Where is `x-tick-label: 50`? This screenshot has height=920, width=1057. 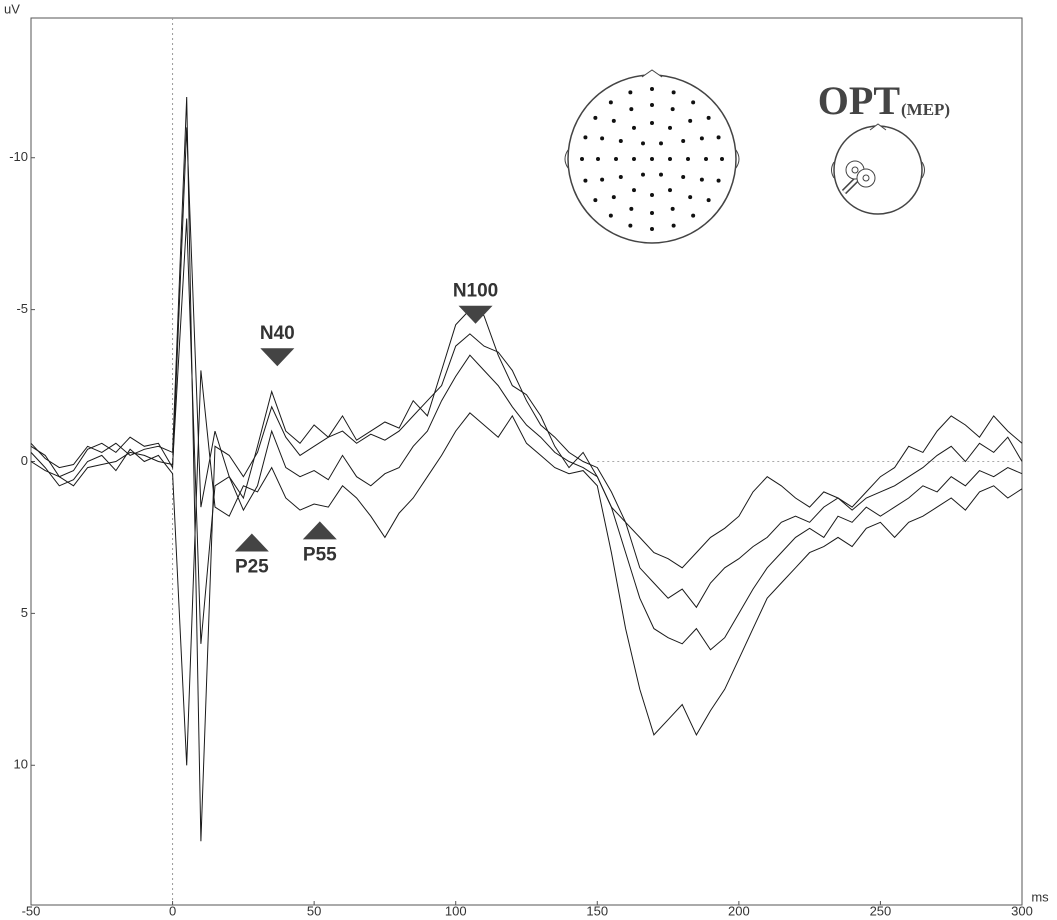 x-tick-label: 50 is located at coordinates (314, 910).